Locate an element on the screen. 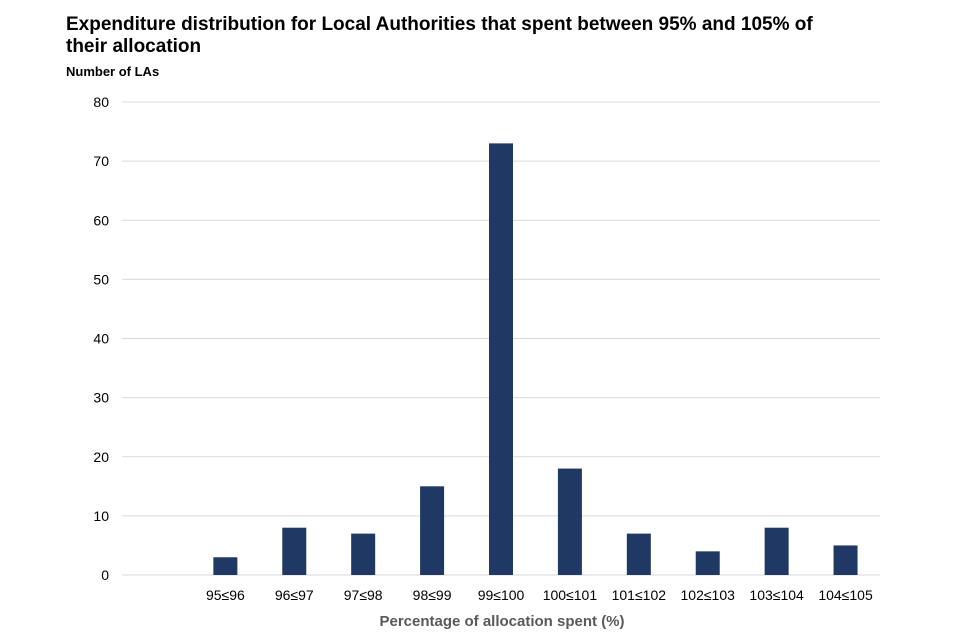 The height and width of the screenshot is (640, 960). y-tick-label: 10 is located at coordinates (101, 516).